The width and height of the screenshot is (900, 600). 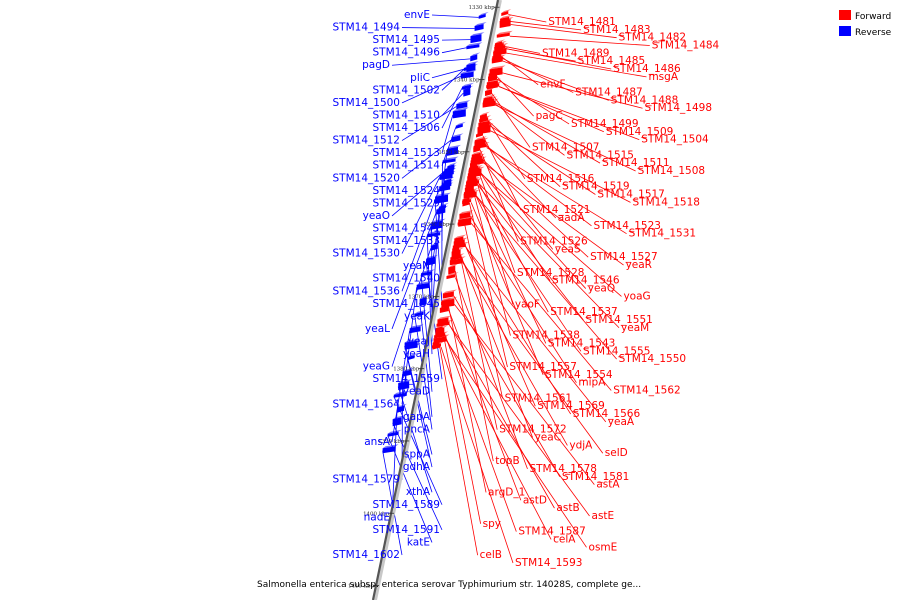 I want to click on legend: Forward Reverse, so click(x=865, y=24).